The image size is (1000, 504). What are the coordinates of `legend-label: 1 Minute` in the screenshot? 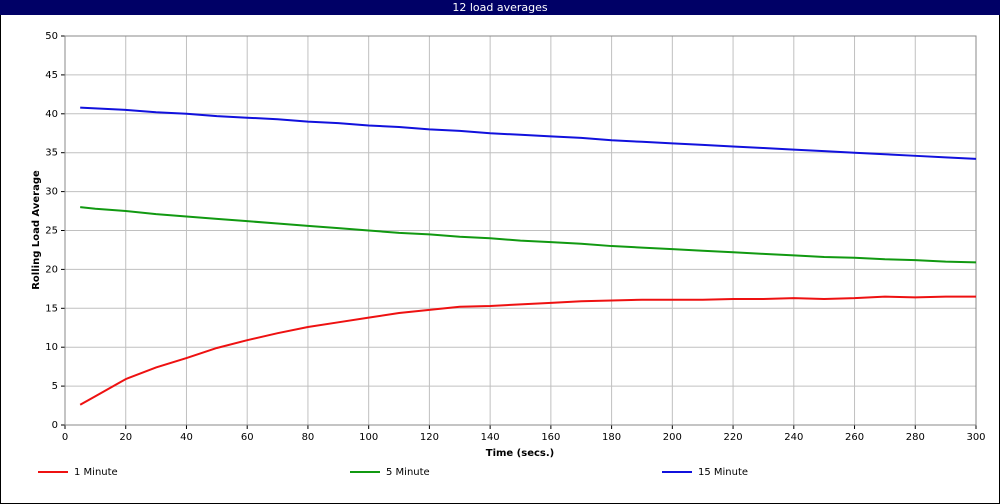 It's located at (96, 472).